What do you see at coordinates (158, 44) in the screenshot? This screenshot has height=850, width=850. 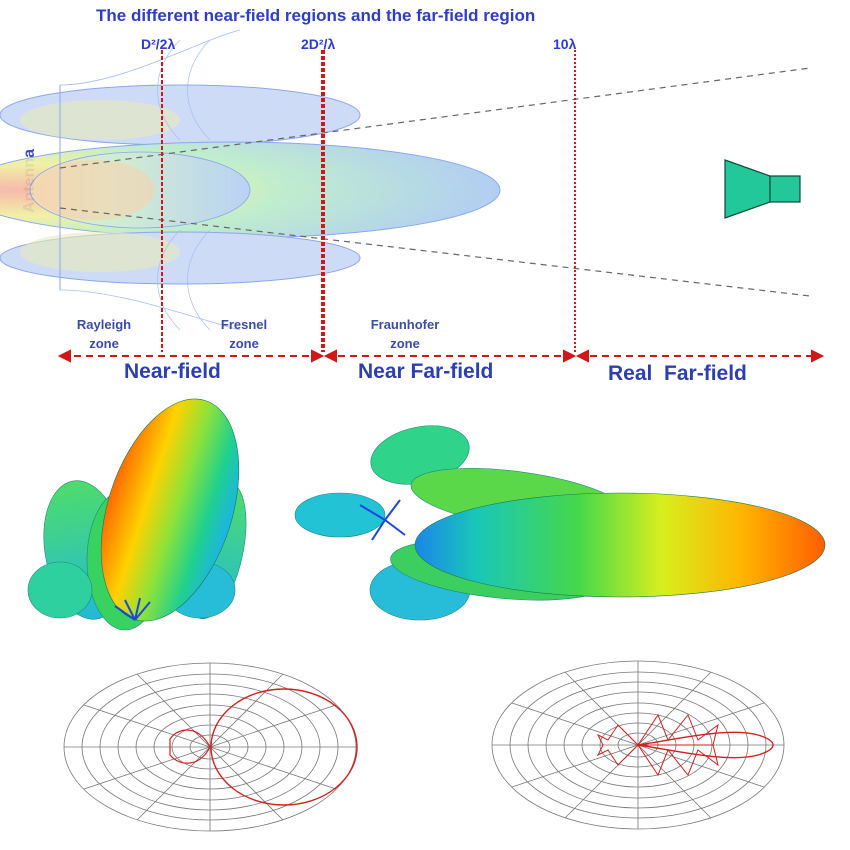 I see `boundary-label-rayleigh: D²/2λ` at bounding box center [158, 44].